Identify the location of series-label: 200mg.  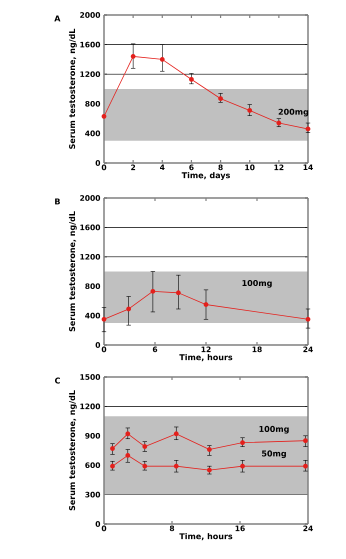
(293, 112).